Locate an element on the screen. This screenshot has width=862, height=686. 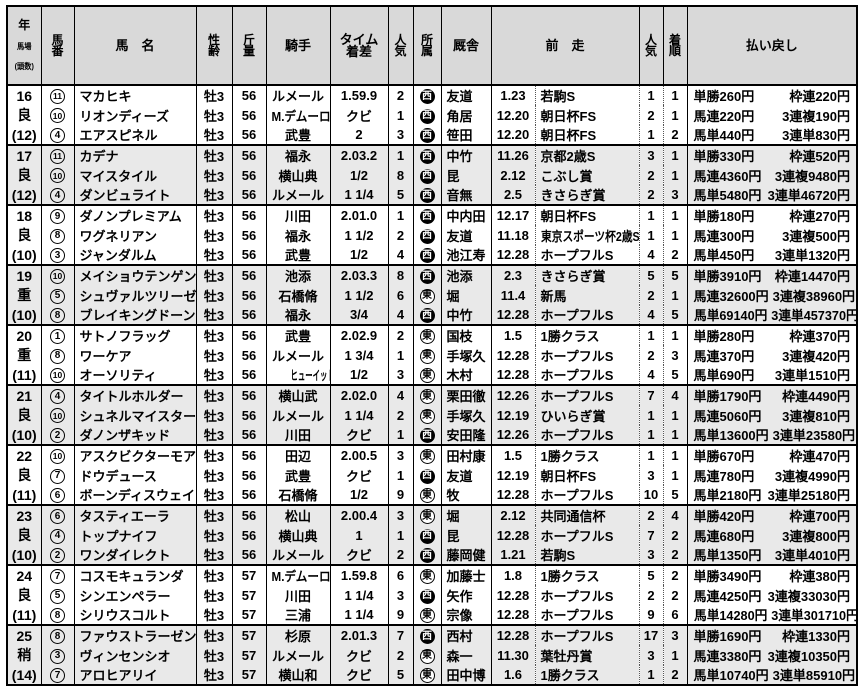
prev-race-cell-text: ホープフルS is located at coordinates (577, 356).